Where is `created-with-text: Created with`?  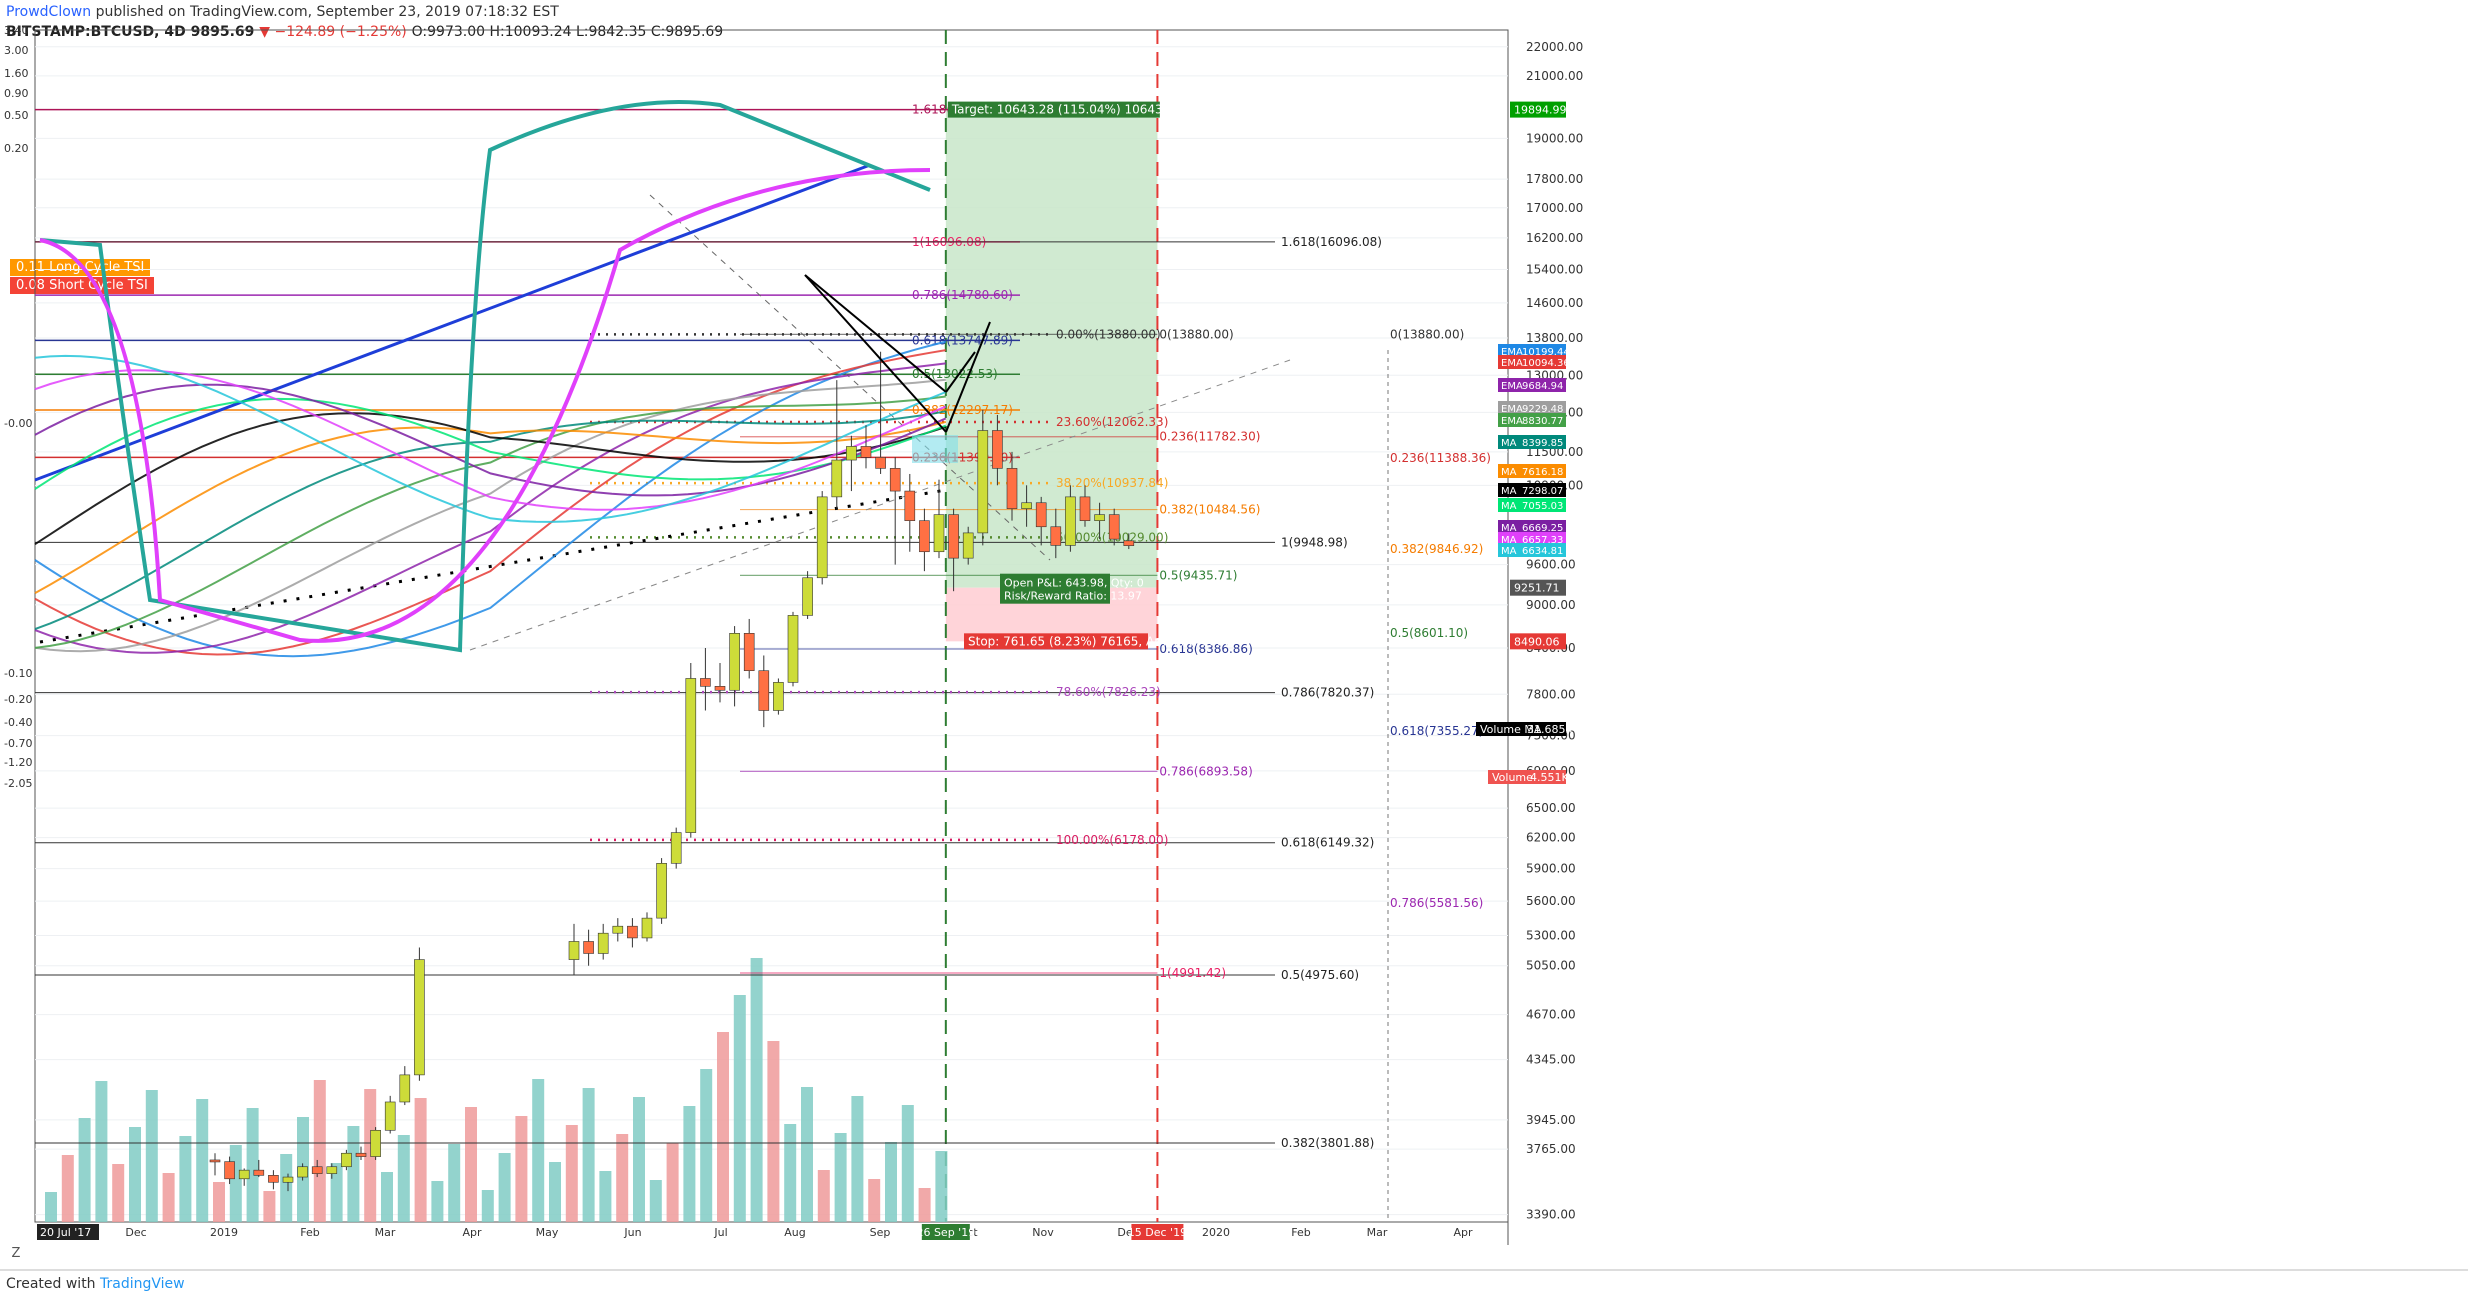 created-with-text: Created with is located at coordinates (51, 1284).